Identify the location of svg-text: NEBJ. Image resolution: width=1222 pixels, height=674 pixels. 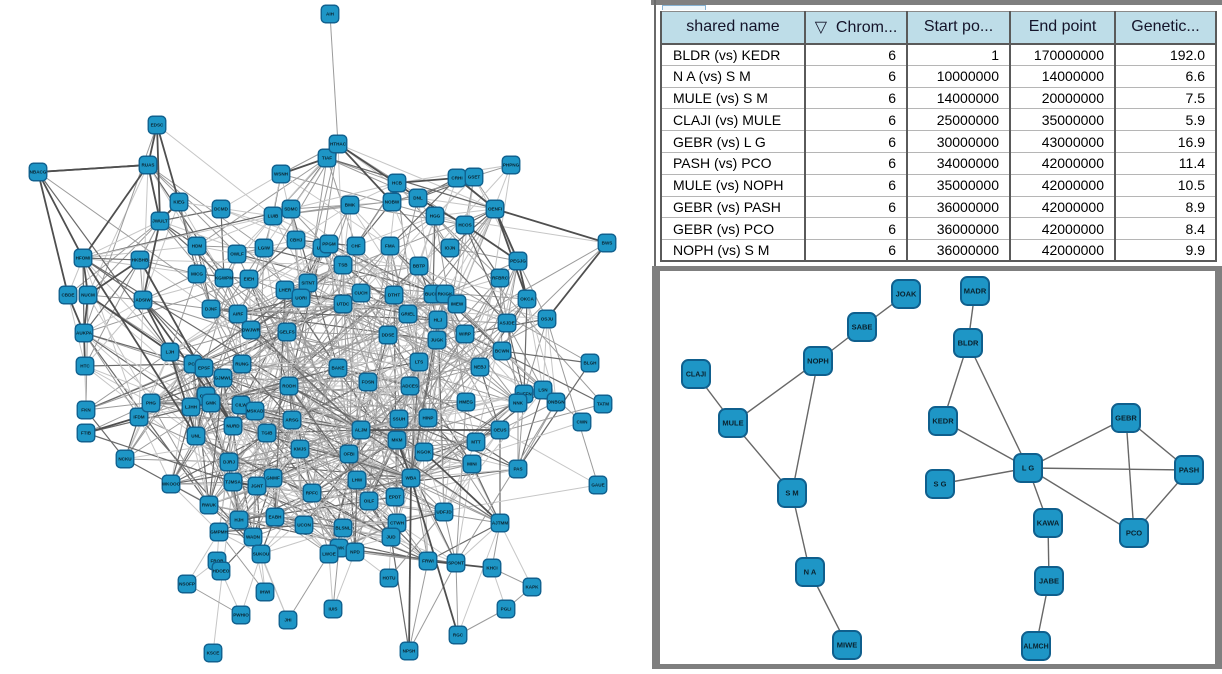
(480, 367).